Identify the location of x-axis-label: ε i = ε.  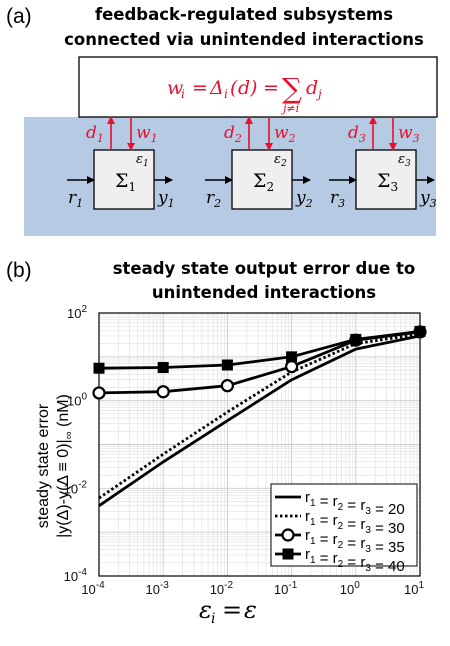
(228, 611).